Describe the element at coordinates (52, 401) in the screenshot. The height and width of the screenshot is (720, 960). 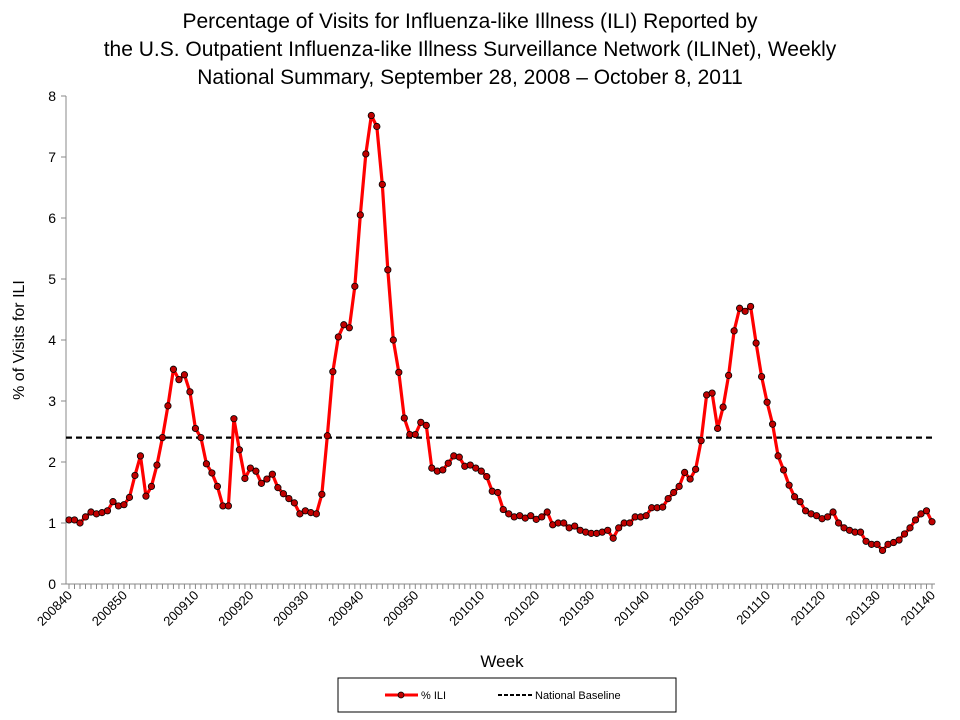
I see `y-tick-label: 3` at that location.